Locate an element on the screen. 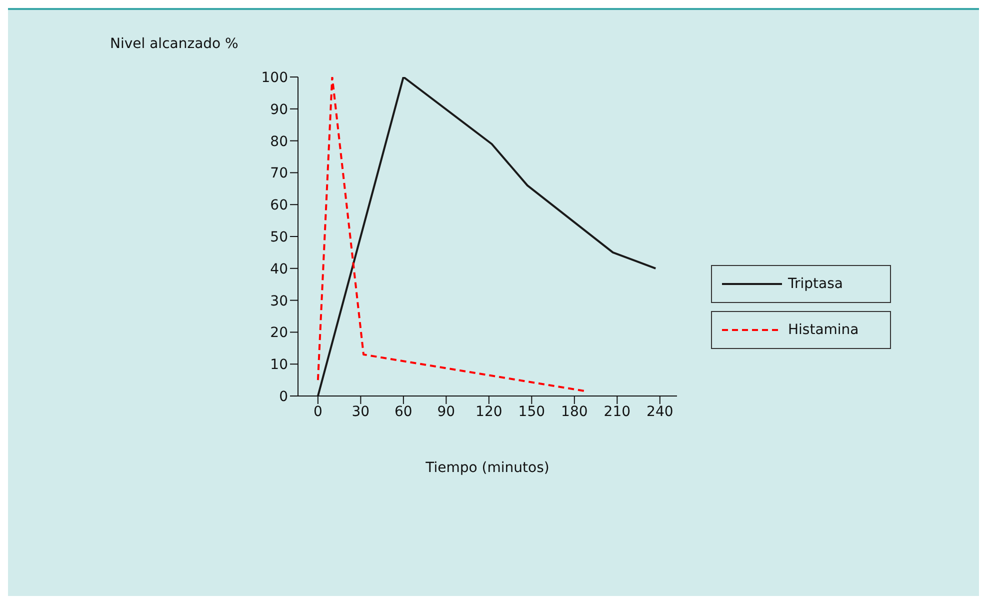 The image size is (987, 602). y-tick-label: 0 is located at coordinates (283, 396).